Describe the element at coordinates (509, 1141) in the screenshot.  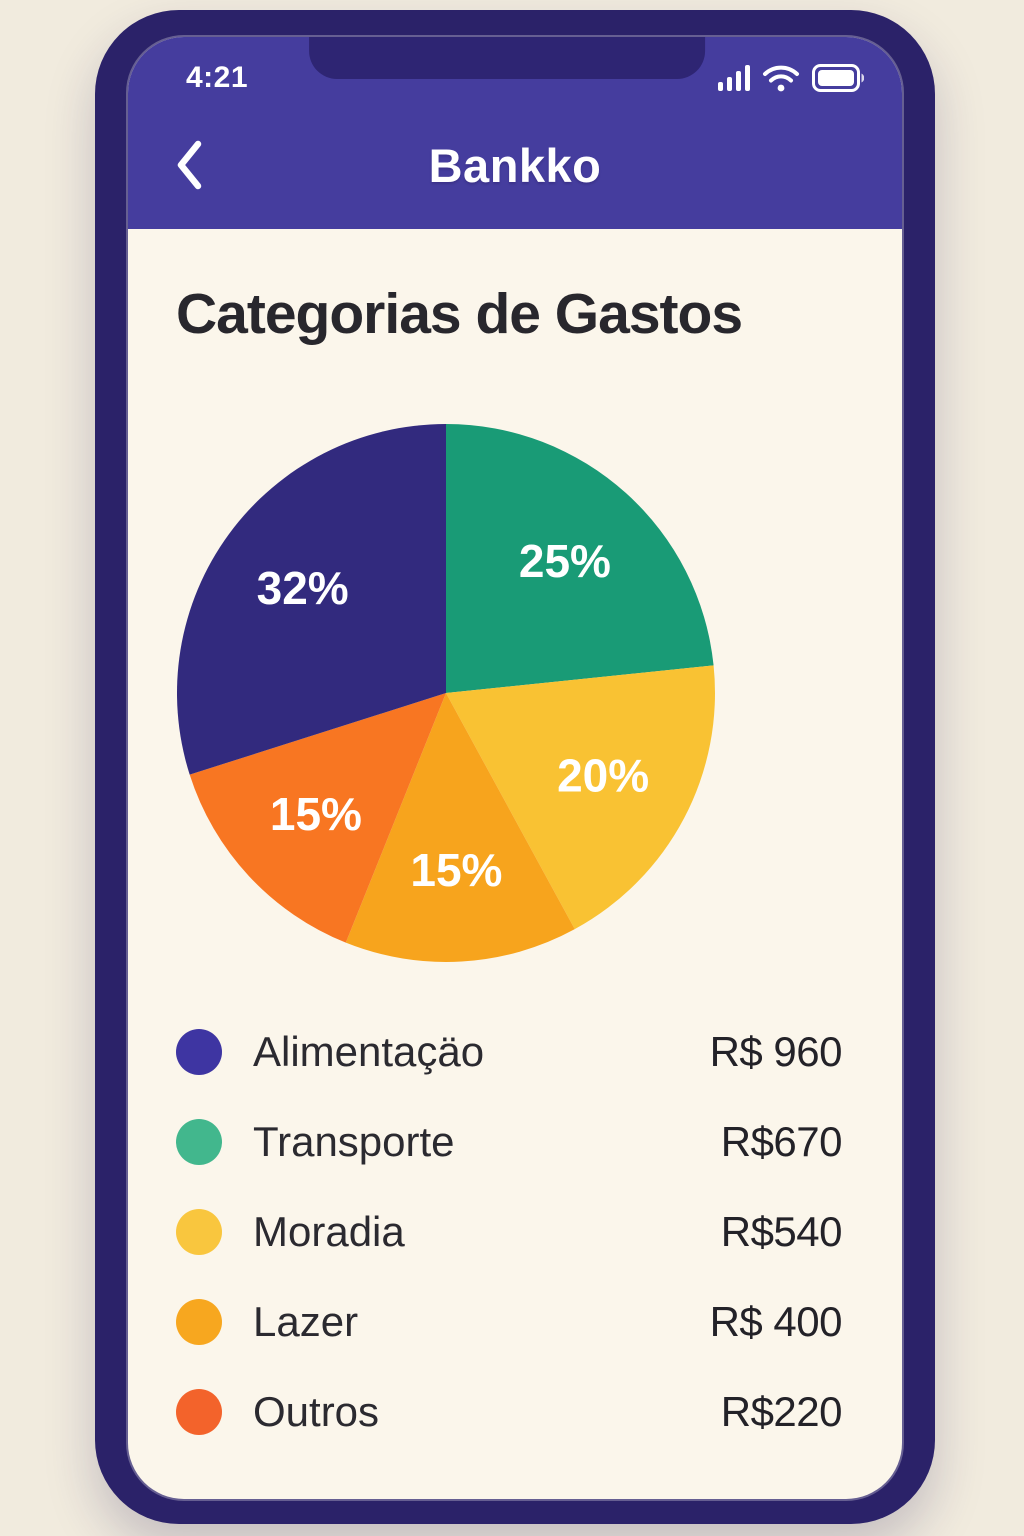
I see `legend-row: Transporte R$670` at that location.